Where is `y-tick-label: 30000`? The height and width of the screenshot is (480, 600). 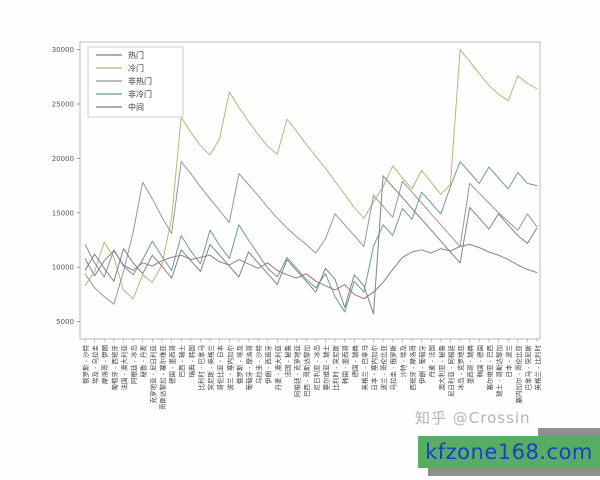
y-tick-label: 30000 is located at coordinates (63, 50).